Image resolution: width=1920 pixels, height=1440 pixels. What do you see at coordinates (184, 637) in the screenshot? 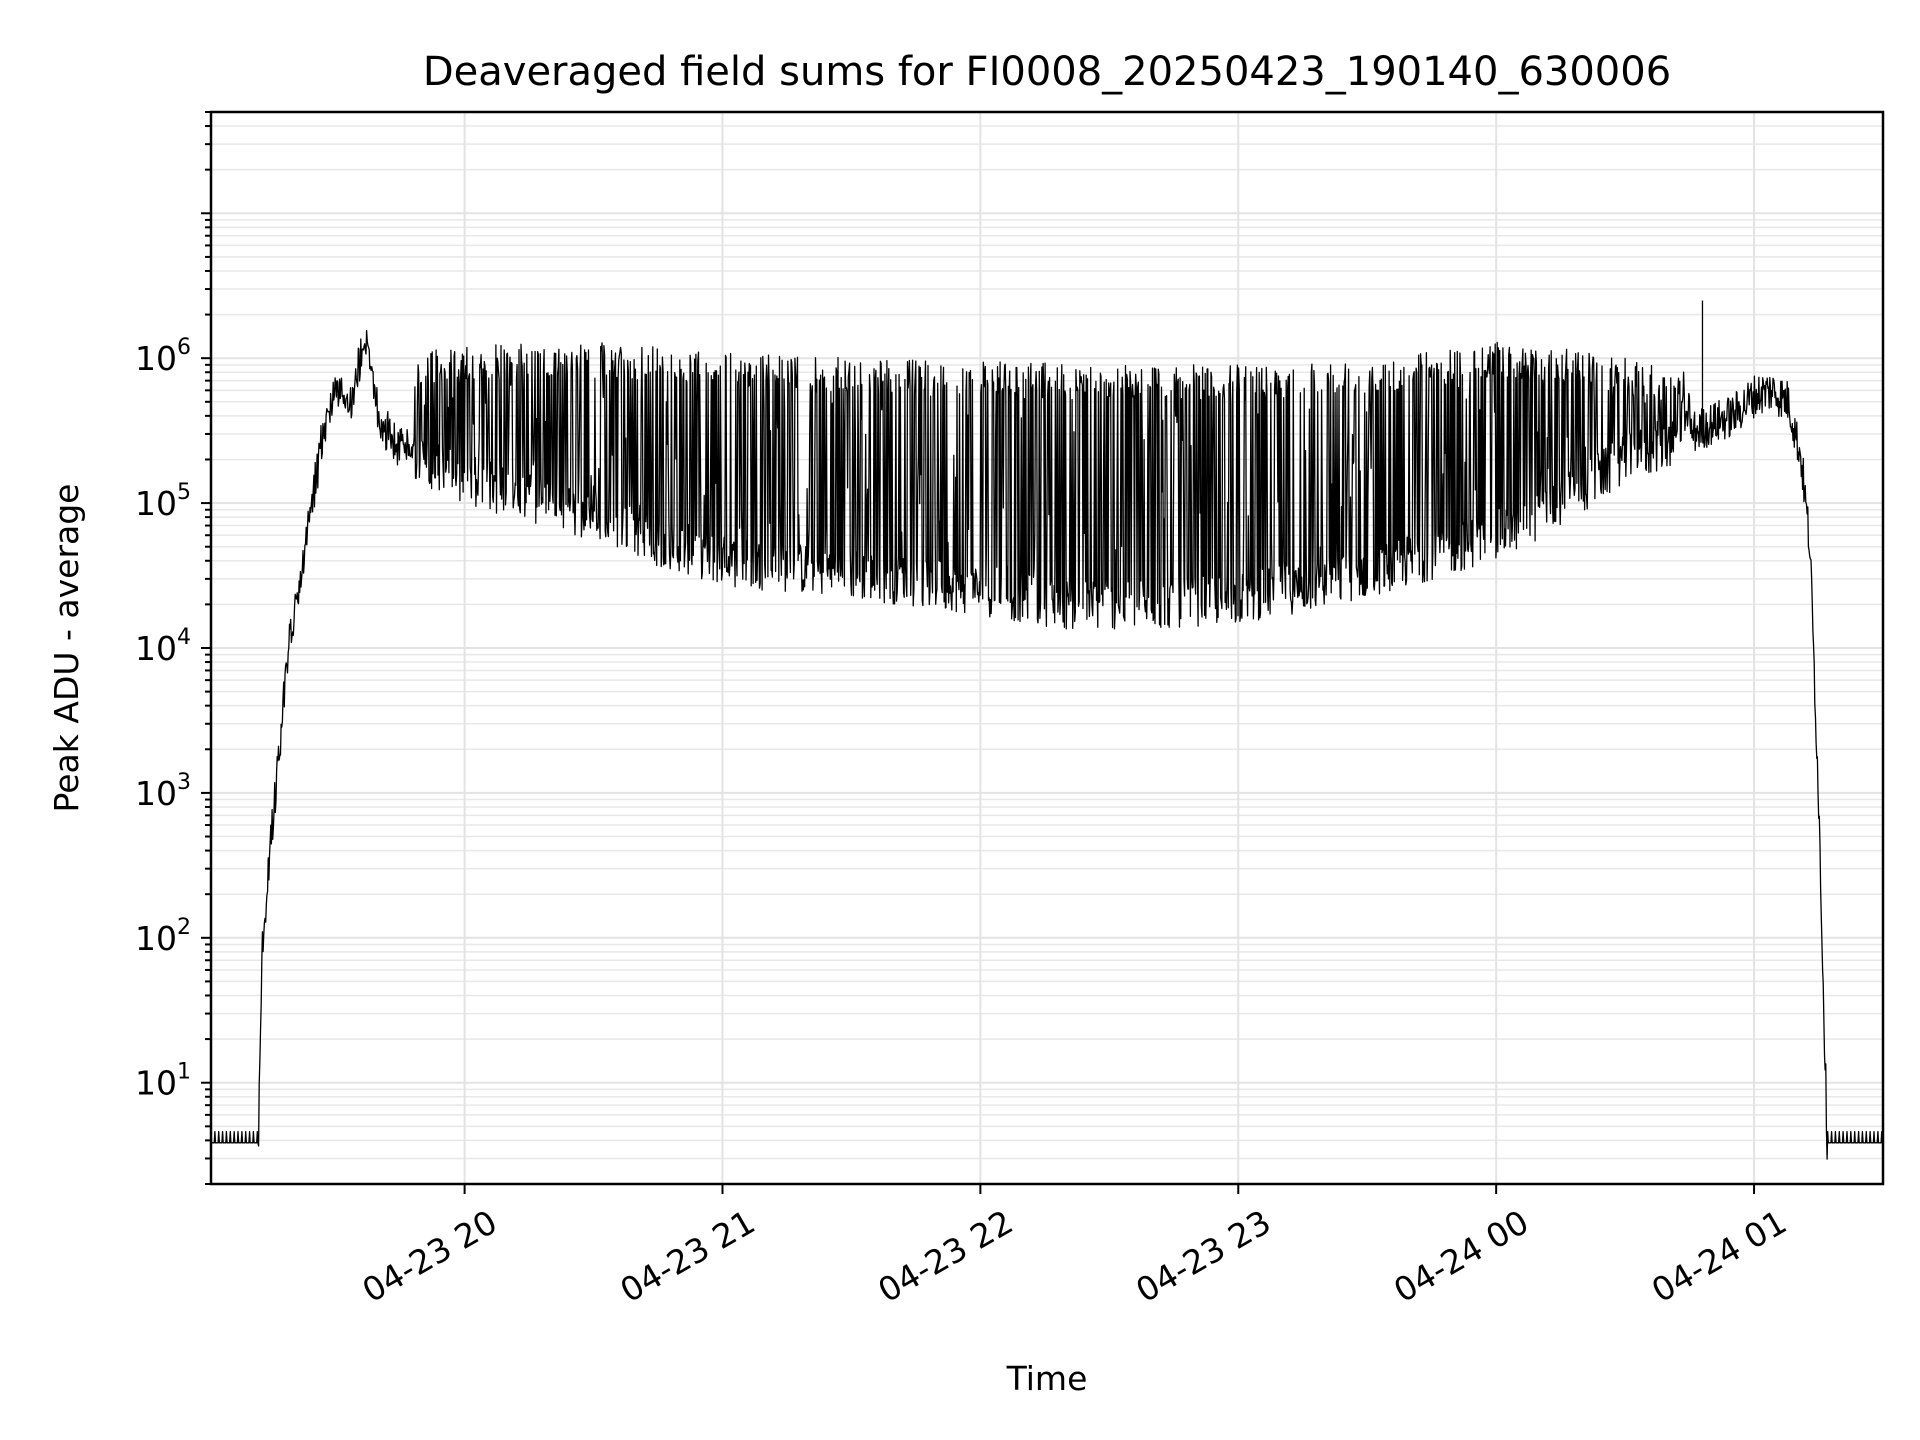
I see `y-tick-exponent: 4` at bounding box center [184, 637].